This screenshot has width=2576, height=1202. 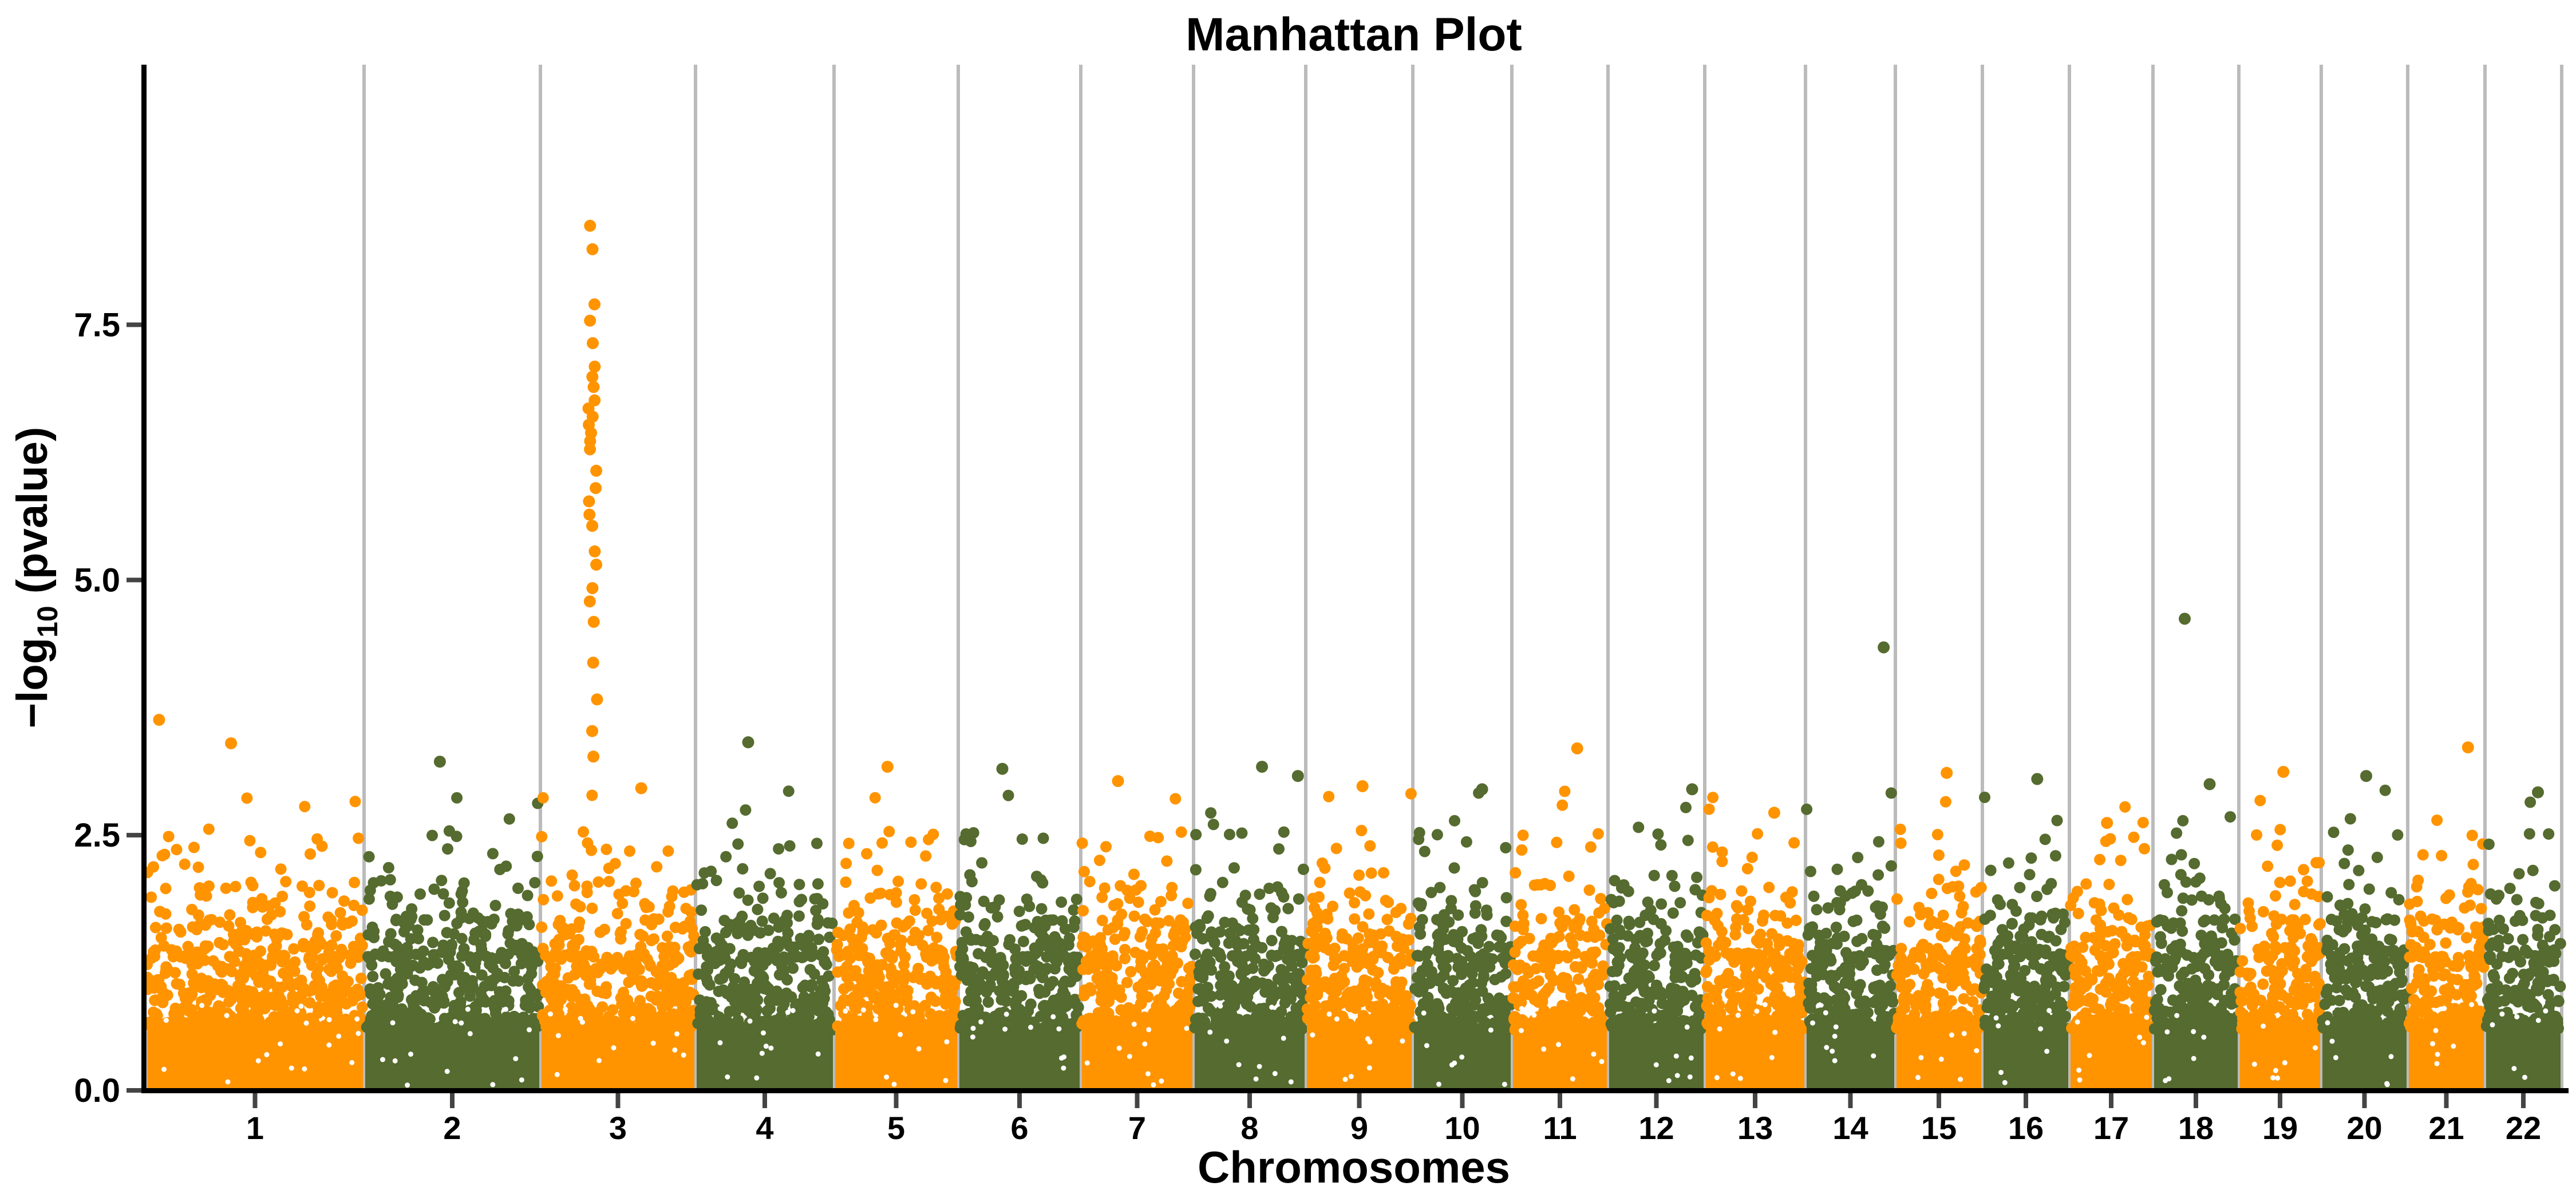 I want to click on x-tick-label: 20, so click(x=2364, y=1128).